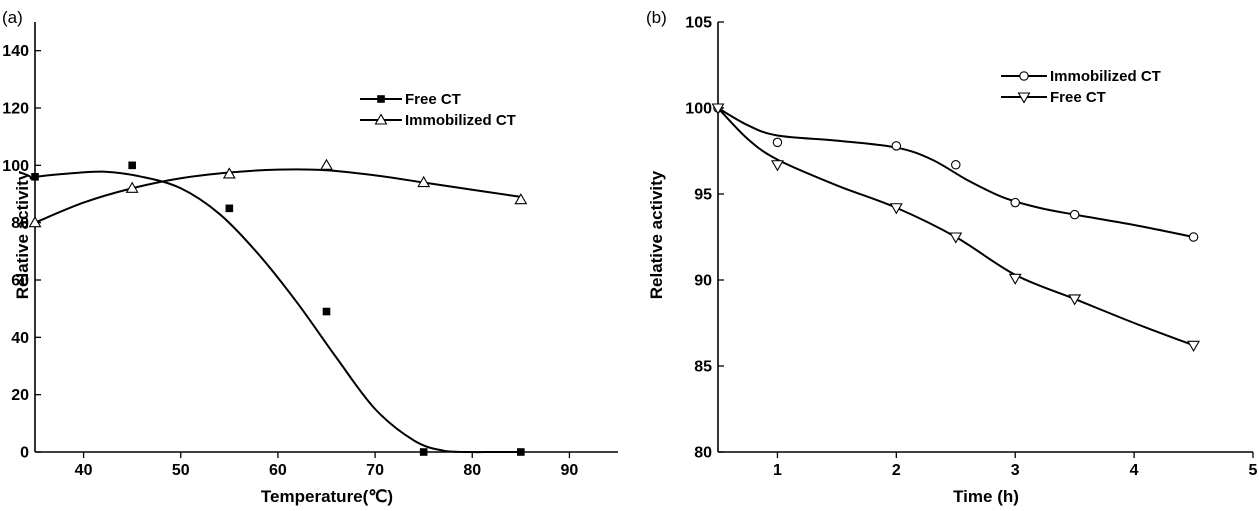  Describe the element at coordinates (703, 367) in the screenshot. I see `y-tick-label: 85` at that location.